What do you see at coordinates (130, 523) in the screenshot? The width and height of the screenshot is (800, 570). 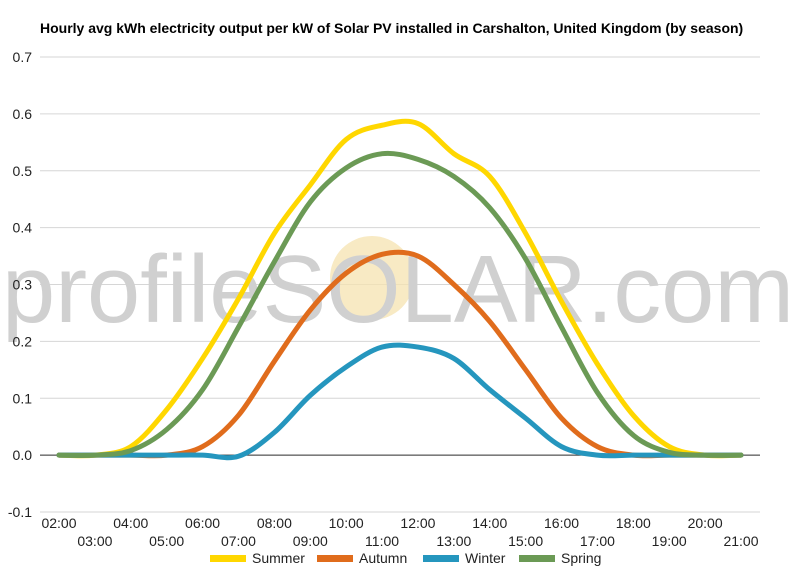 I see `x-tick-label: 04:00` at bounding box center [130, 523].